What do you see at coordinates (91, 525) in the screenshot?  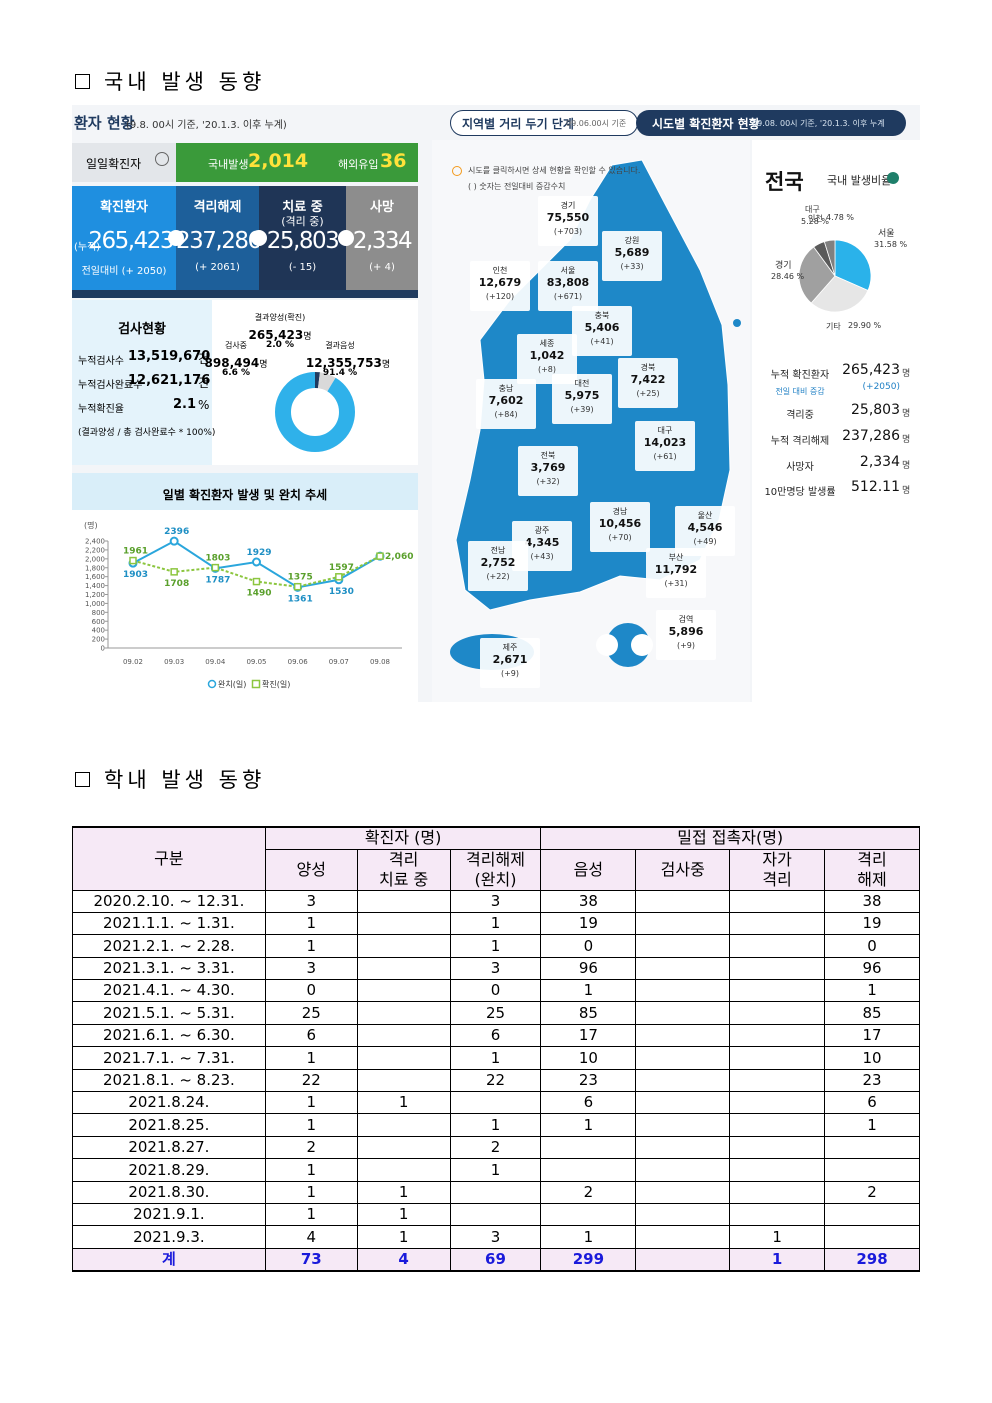 I see `y-unit: (명)` at bounding box center [91, 525].